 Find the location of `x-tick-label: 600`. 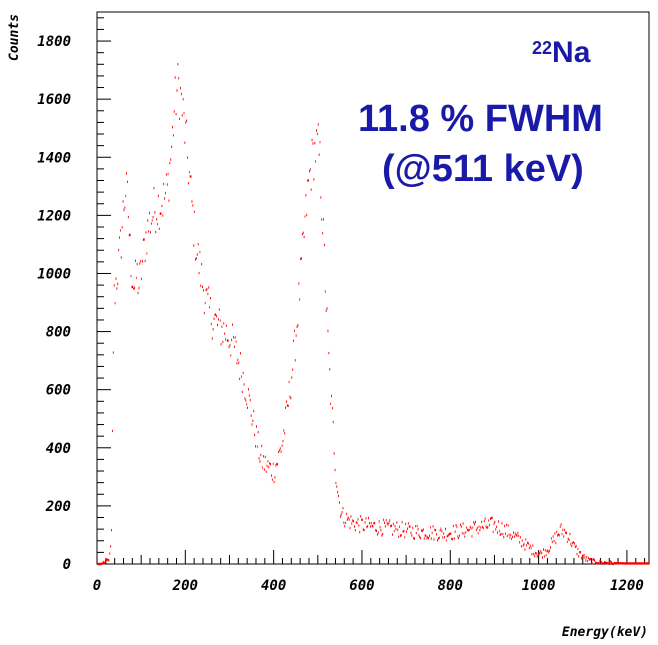

x-tick-label: 600 is located at coordinates (361, 586).